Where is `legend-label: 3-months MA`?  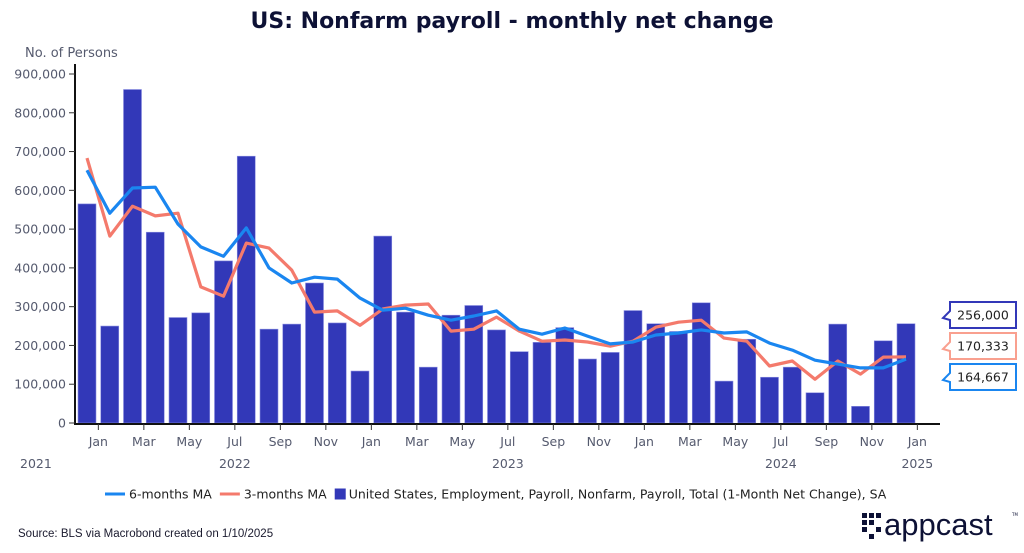 legend-label: 3-months MA is located at coordinates (285, 494).